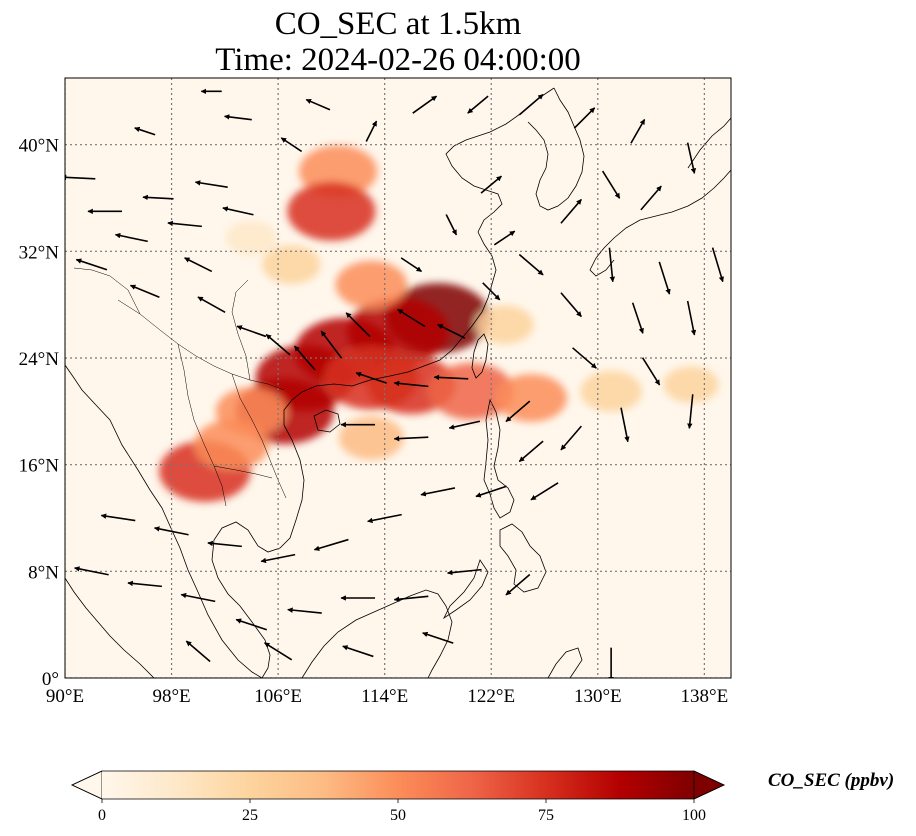 The image size is (916, 836). Describe the element at coordinates (39, 359) in the screenshot. I see `latitude-tick-label: 24°N` at that location.